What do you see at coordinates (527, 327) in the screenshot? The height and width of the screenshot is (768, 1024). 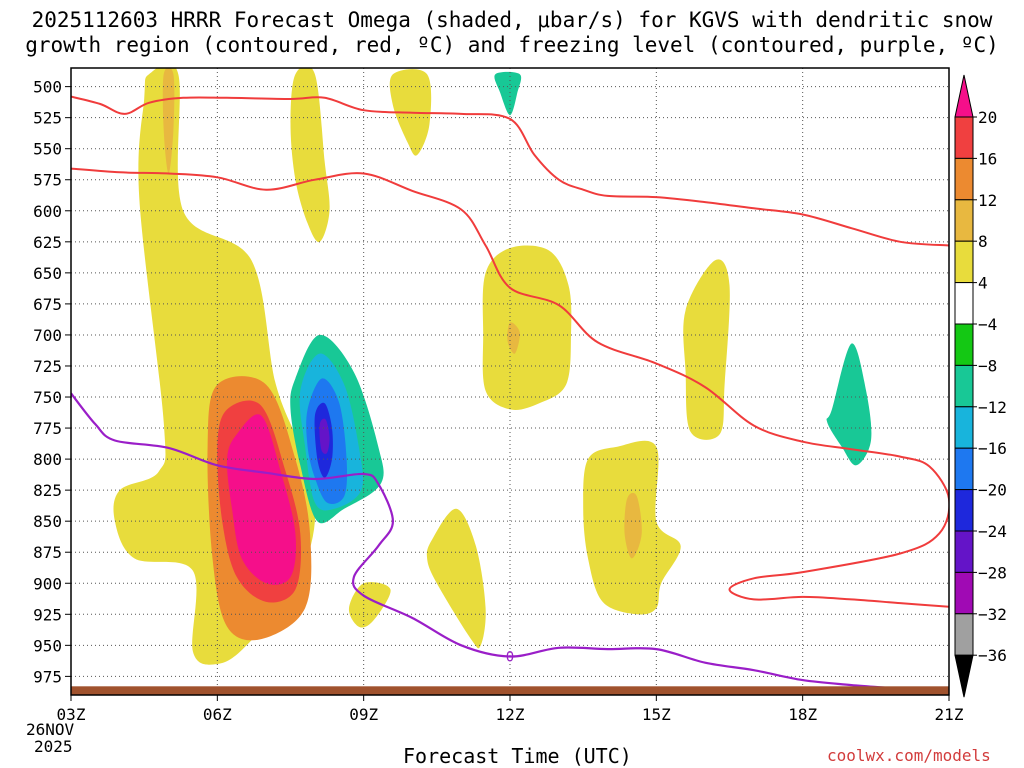 I see `yellow-blob-12z` at bounding box center [527, 327].